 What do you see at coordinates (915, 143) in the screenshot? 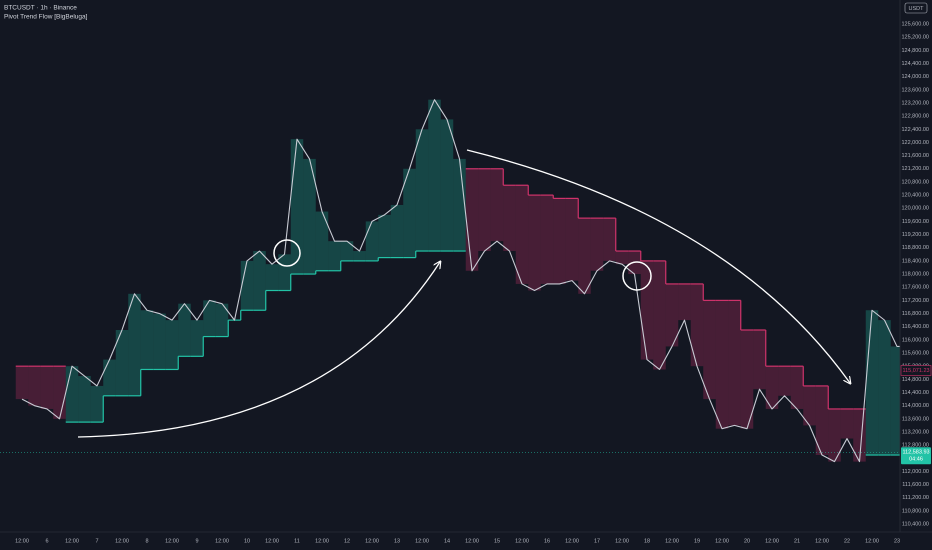
I see `y-tick-label: 122,000.00` at bounding box center [915, 143].